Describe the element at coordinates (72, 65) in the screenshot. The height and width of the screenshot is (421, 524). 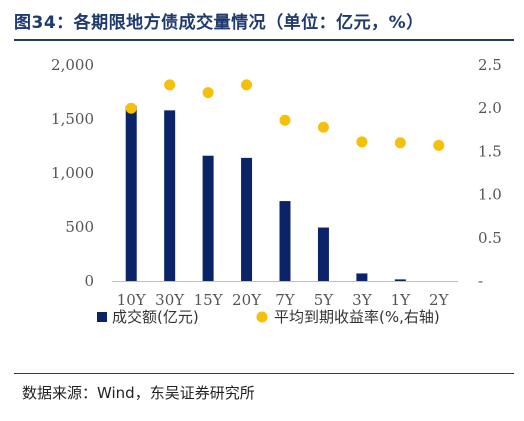
I see `left-axis-tick: 2,000` at that location.